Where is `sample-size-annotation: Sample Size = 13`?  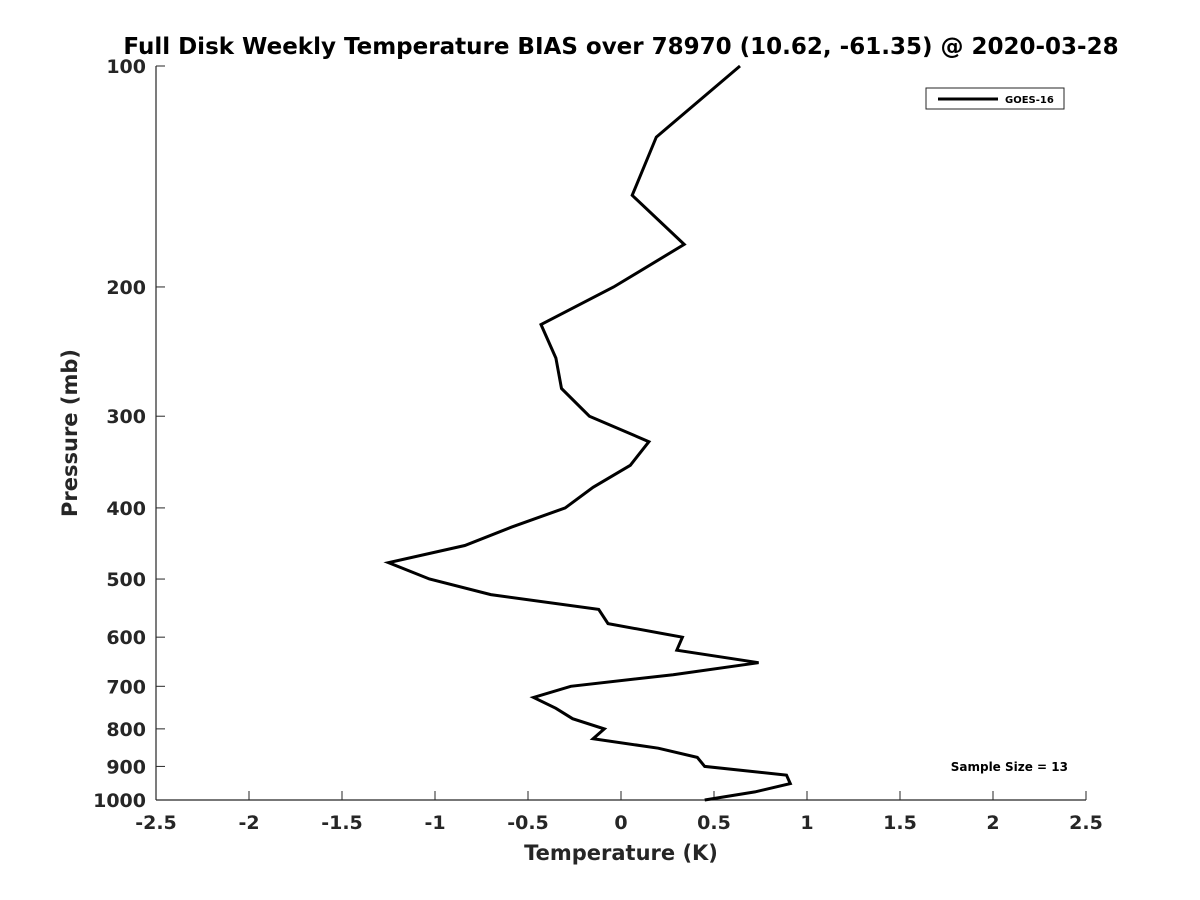 sample-size-annotation: Sample Size = 13 is located at coordinates (1009, 767).